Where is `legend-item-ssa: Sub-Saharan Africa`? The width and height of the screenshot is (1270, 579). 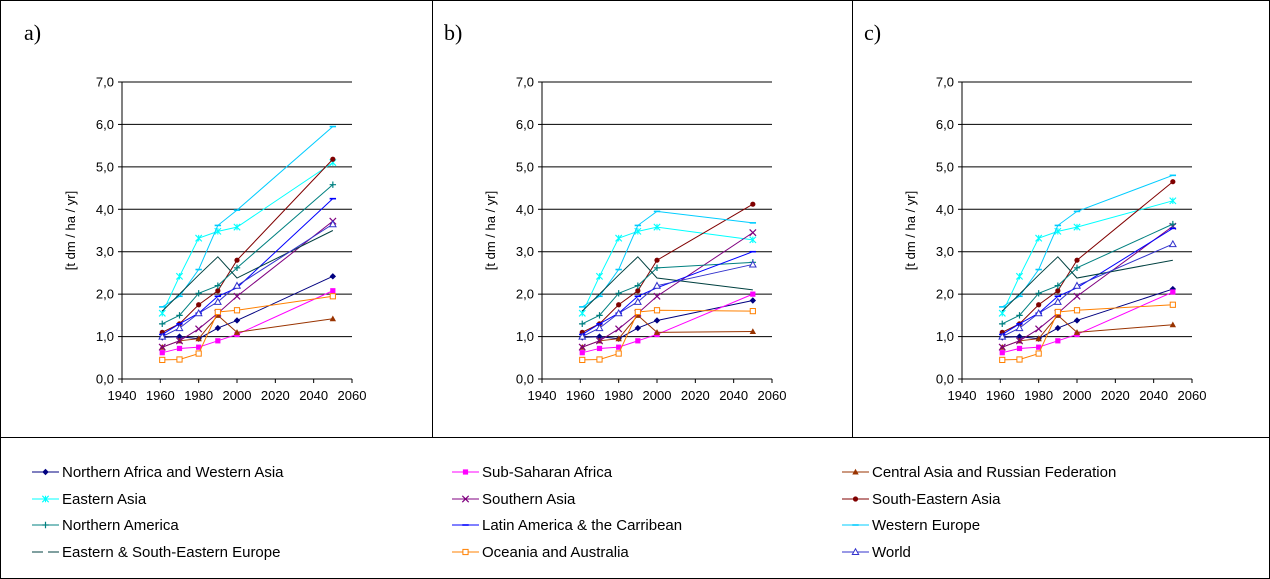 legend-item-ssa: Sub-Saharan Africa is located at coordinates (532, 472).